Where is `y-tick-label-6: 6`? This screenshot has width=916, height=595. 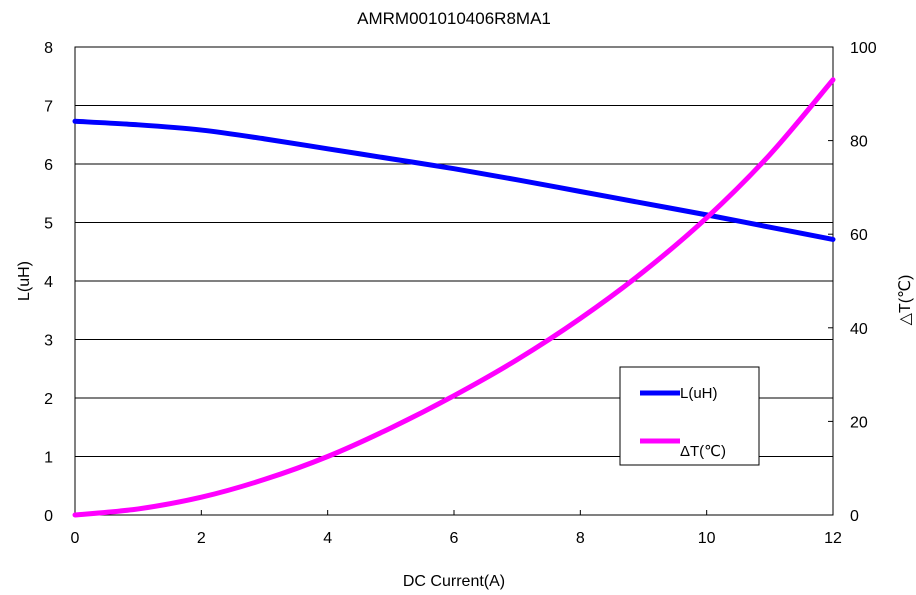 y-tick-label-6: 6 is located at coordinates (48, 165).